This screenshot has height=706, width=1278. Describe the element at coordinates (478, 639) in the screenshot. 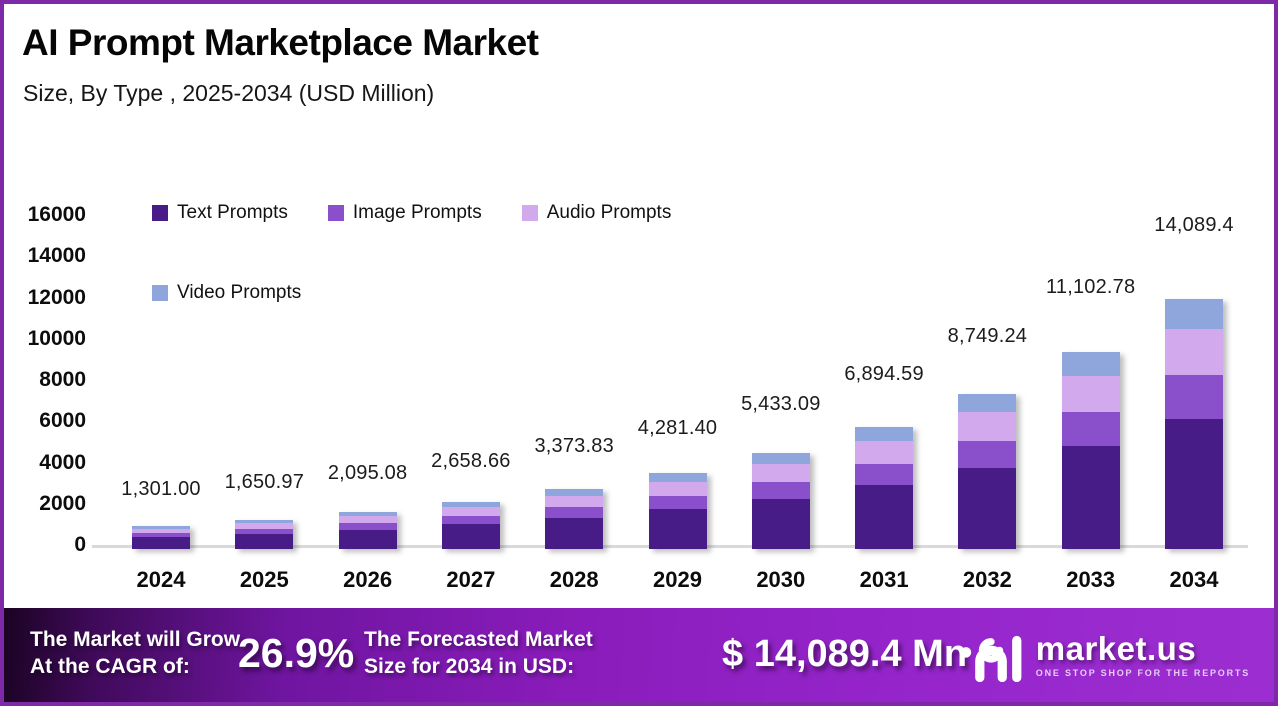

I see `forecast-label-line1: The Forecasted Market` at that location.